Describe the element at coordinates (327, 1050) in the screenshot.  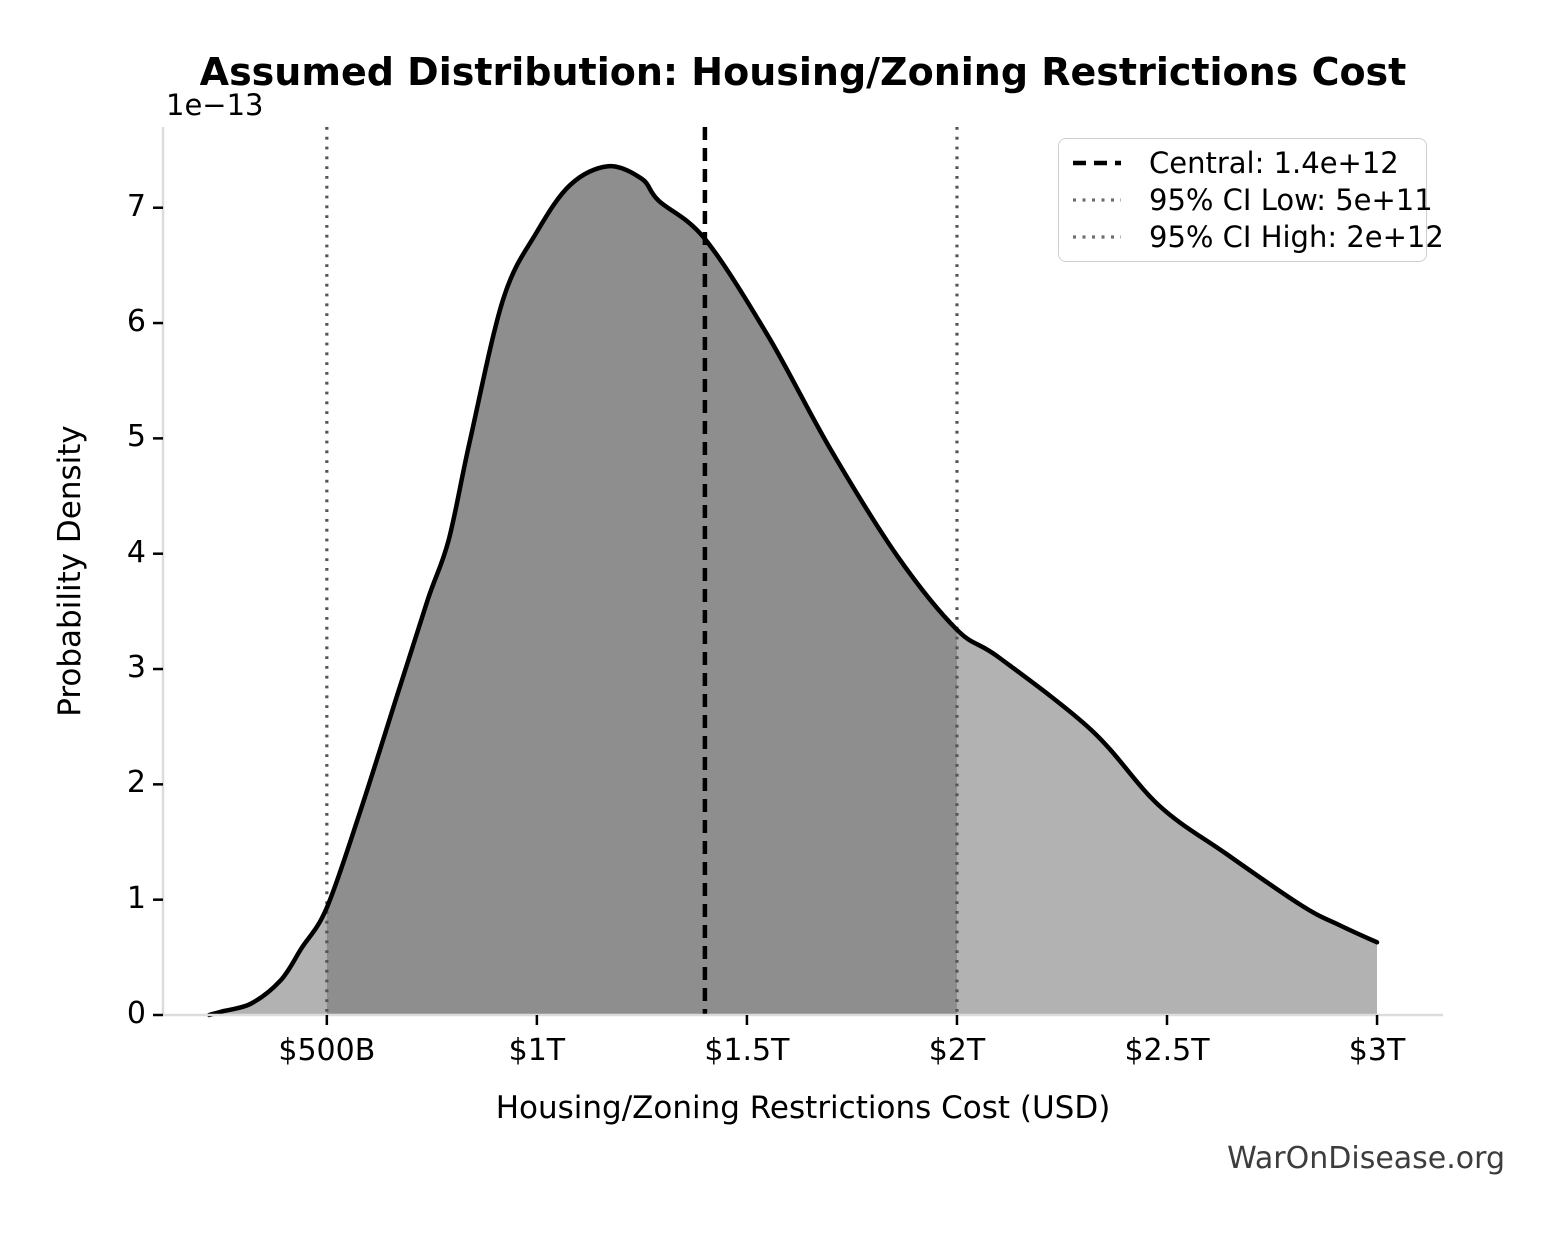
I see `x-tick-label: $500B` at that location.